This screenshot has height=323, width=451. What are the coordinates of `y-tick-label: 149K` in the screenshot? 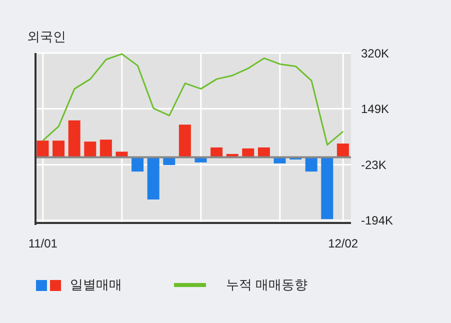 It's located at (375, 109).